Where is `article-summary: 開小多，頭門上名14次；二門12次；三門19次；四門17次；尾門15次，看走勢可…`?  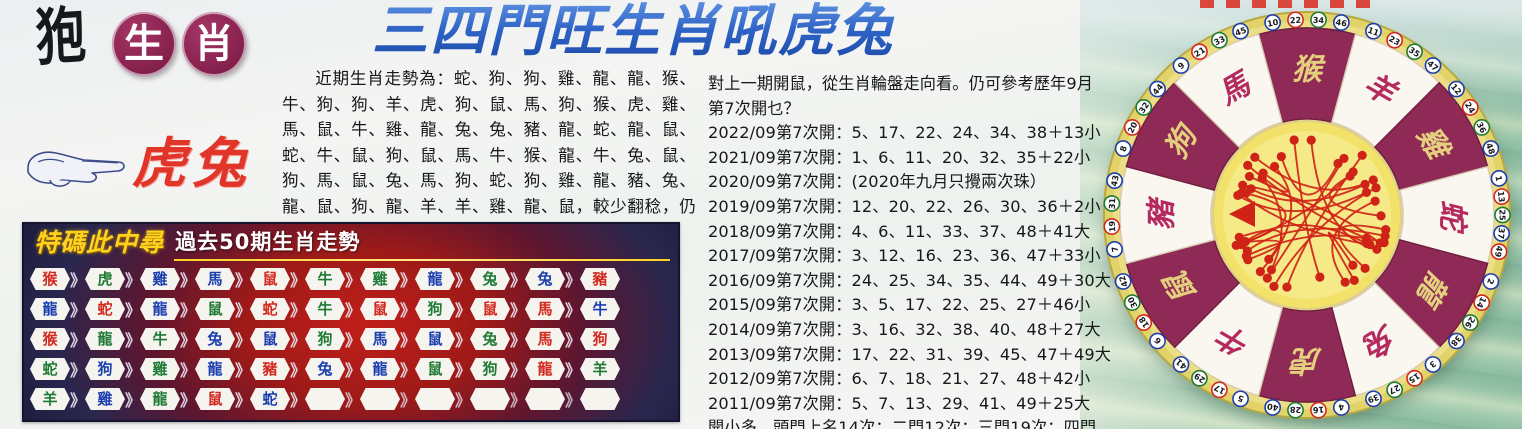 article-summary: 開小多，頭門上名14次；二門12次；三門19次；四門17次；尾門15次，看走勢可… is located at coordinates (902, 423).